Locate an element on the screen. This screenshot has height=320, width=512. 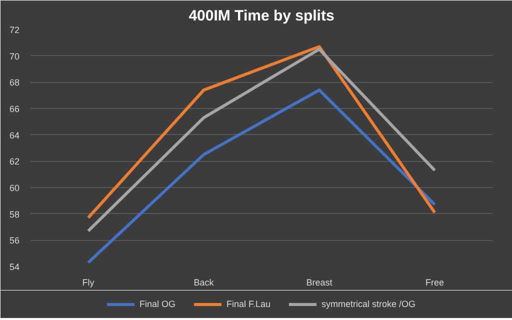
legend-label: Final OG is located at coordinates (157, 304).